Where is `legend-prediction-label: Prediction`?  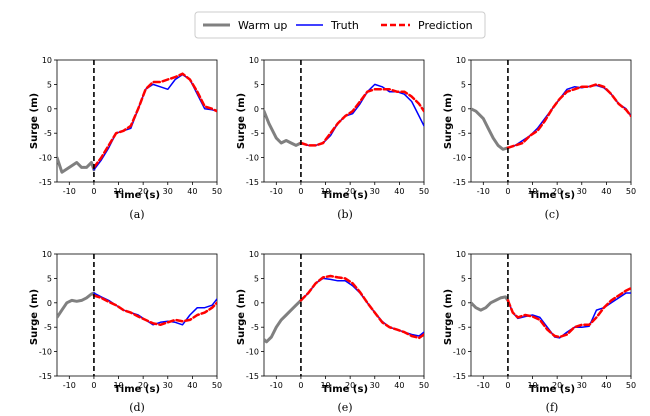
legend-prediction-label: Prediction is located at coordinates (445, 25).